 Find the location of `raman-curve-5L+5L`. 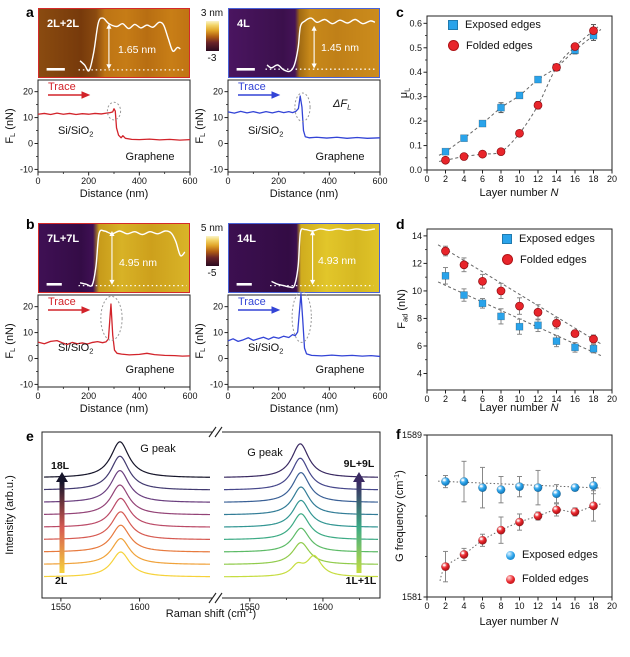

raman-curve-5L+5L is located at coordinates (301, 513).